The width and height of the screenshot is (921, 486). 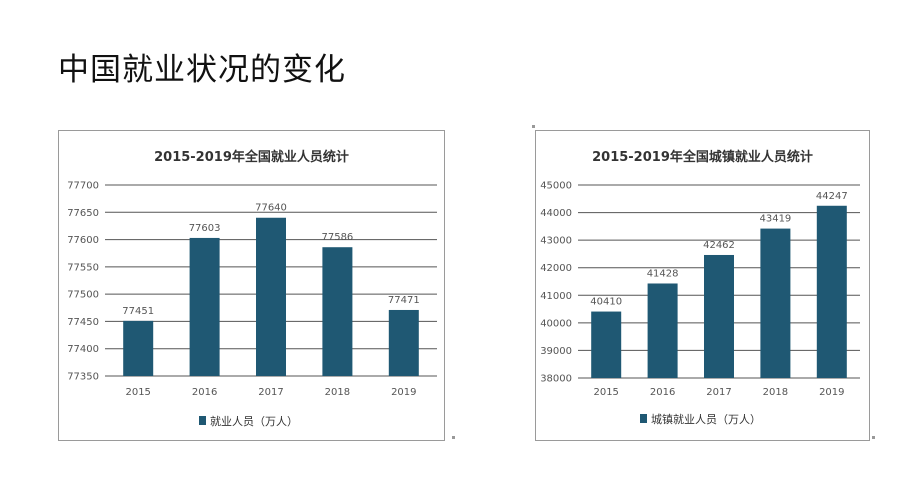 What do you see at coordinates (83, 349) in the screenshot?
I see `y-tick-label: 77400` at bounding box center [83, 349].